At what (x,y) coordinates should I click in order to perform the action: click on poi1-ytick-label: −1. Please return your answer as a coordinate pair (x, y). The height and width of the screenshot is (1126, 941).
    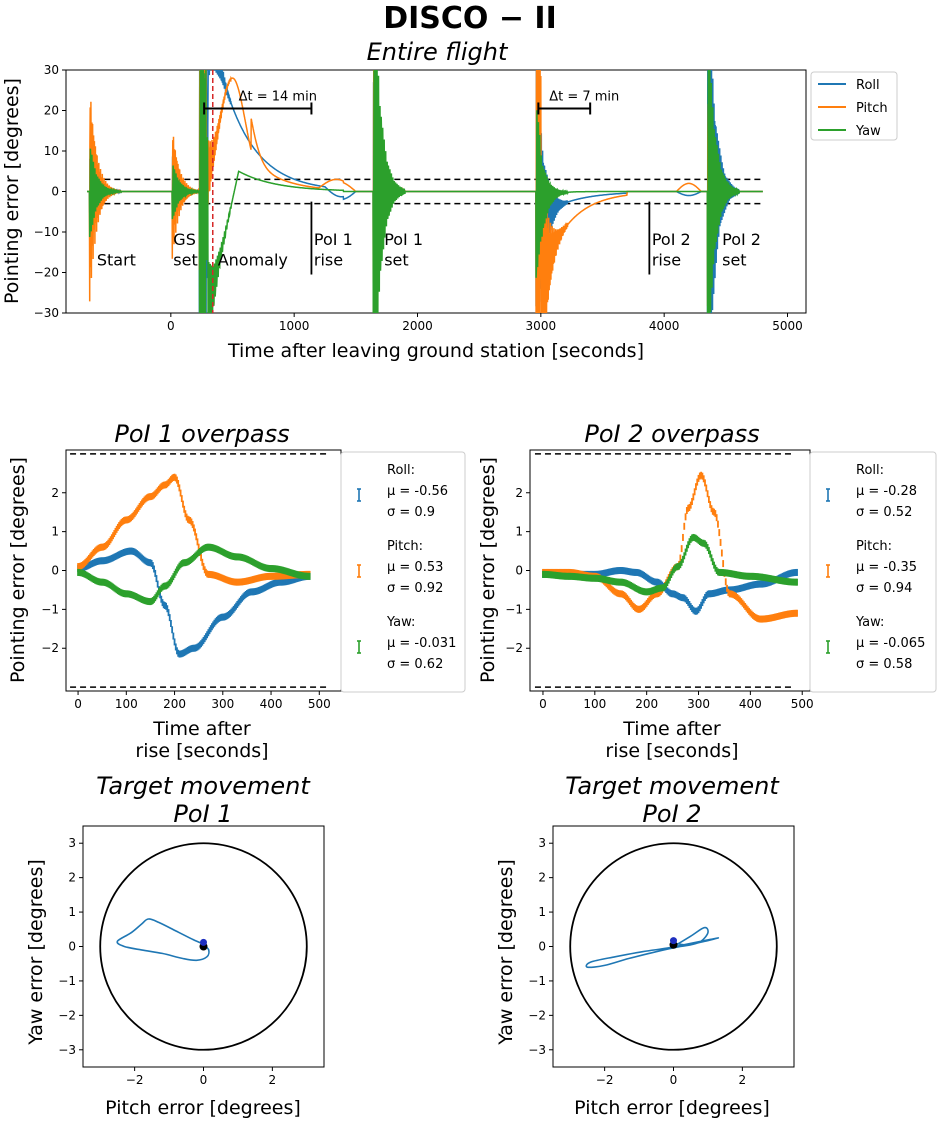
    Looking at the image, I should click on (50, 609).